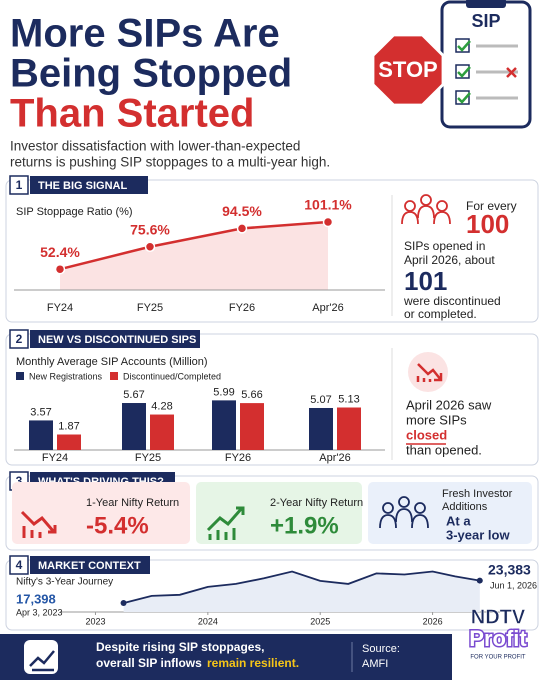 Image resolution: width=544 pixels, height=680 pixels. What do you see at coordinates (208, 621) in the screenshot?
I see `x-tick-label: 2024` at bounding box center [208, 621].